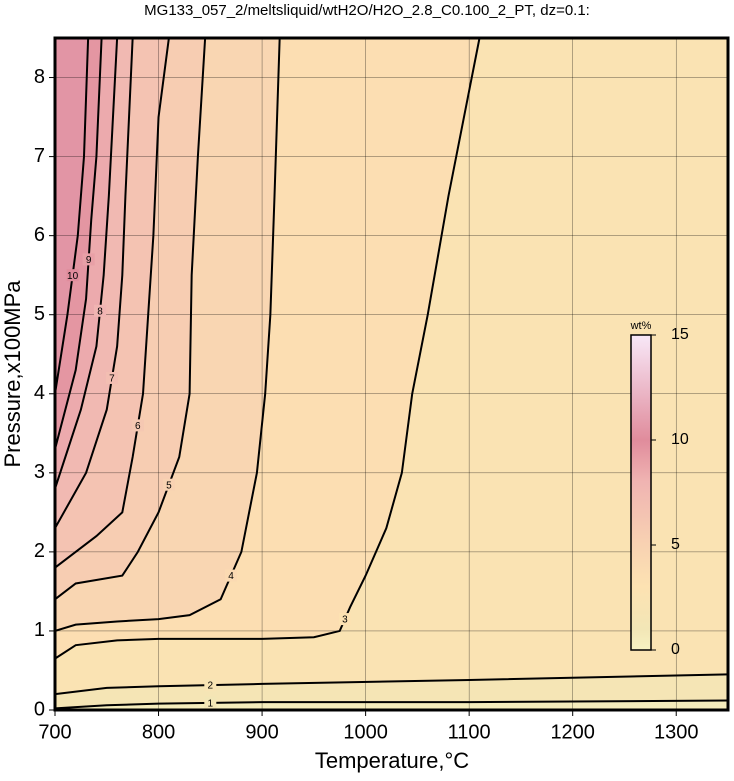 The height and width of the screenshot is (781, 734). I want to click on y-tick-label: 5, so click(39, 314).